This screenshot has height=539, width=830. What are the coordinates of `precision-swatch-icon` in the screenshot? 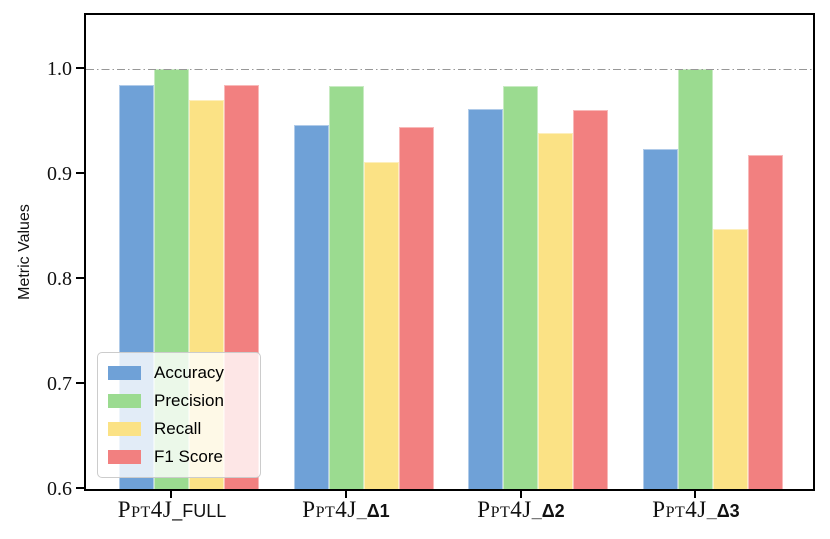 It's located at (124, 401).